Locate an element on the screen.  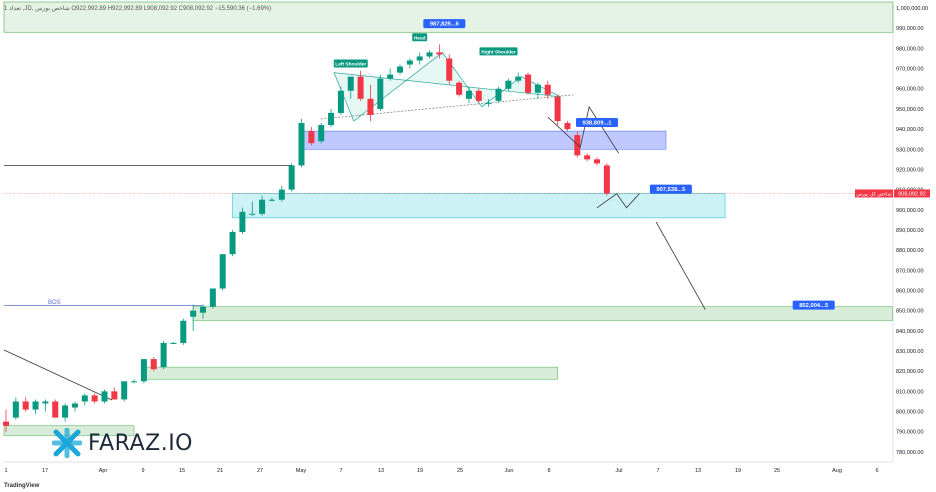
current-price-name-tag is located at coordinates (874, 193).